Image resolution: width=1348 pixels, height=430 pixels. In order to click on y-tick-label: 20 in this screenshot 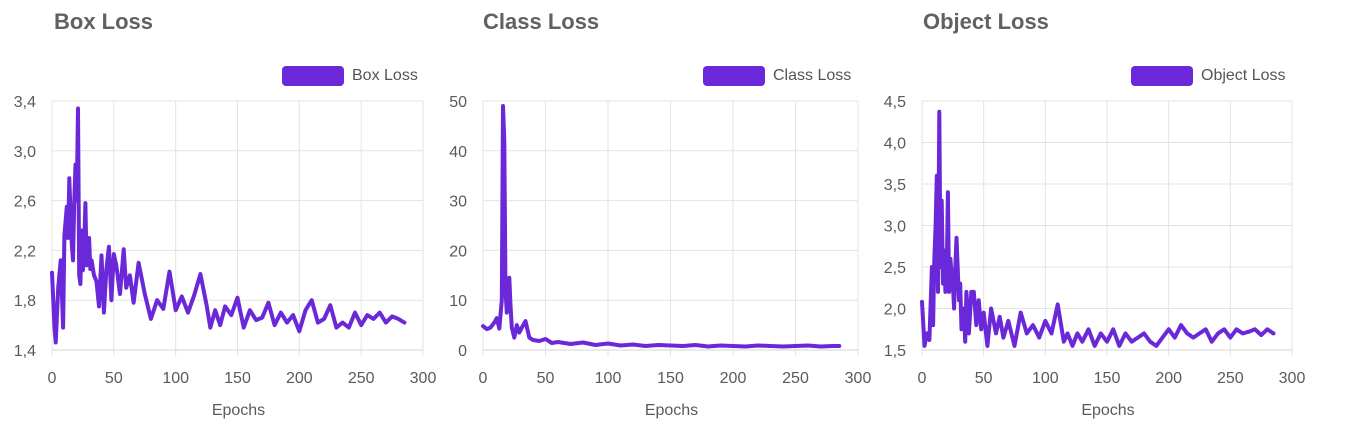, I will do `click(458, 251)`.